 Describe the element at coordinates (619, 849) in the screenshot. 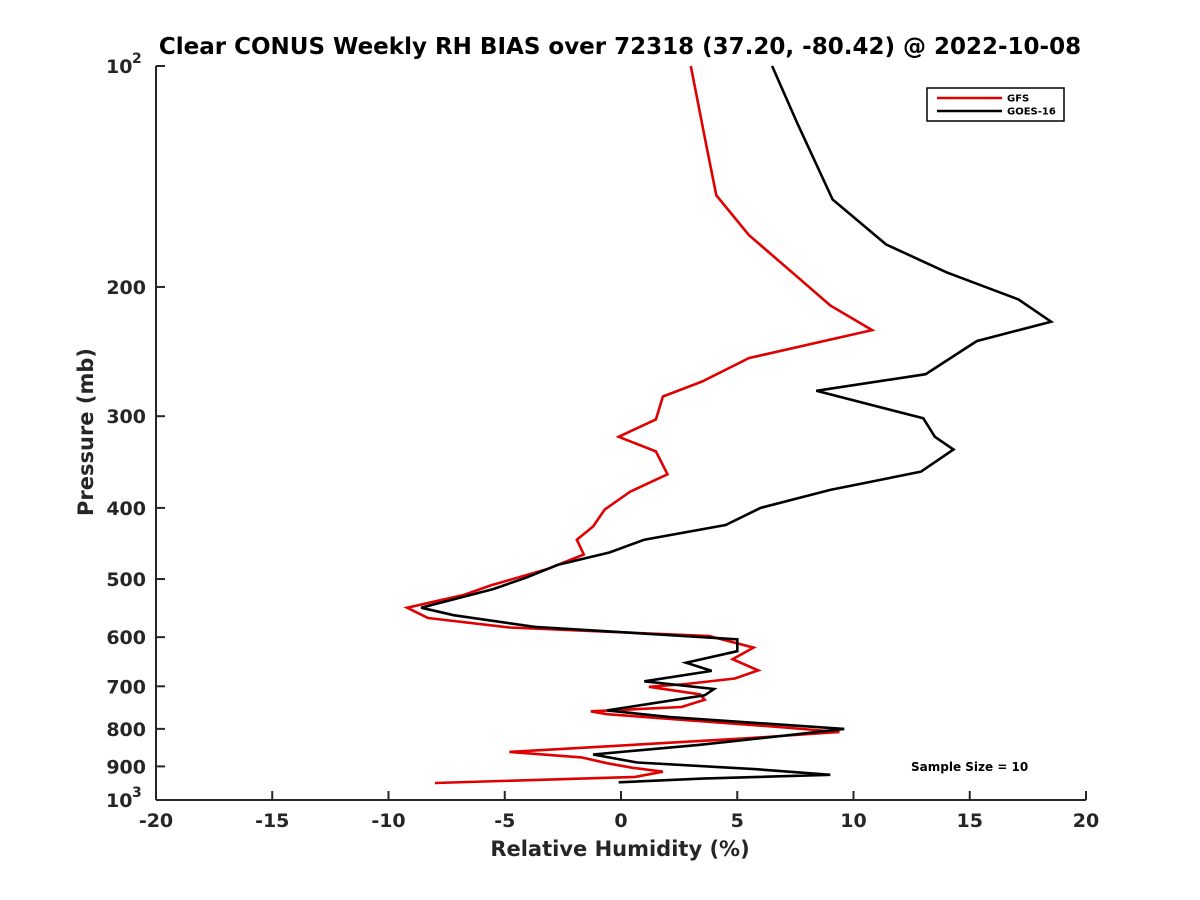

I see `x-axis-label: Relative Humidity (%)` at that location.